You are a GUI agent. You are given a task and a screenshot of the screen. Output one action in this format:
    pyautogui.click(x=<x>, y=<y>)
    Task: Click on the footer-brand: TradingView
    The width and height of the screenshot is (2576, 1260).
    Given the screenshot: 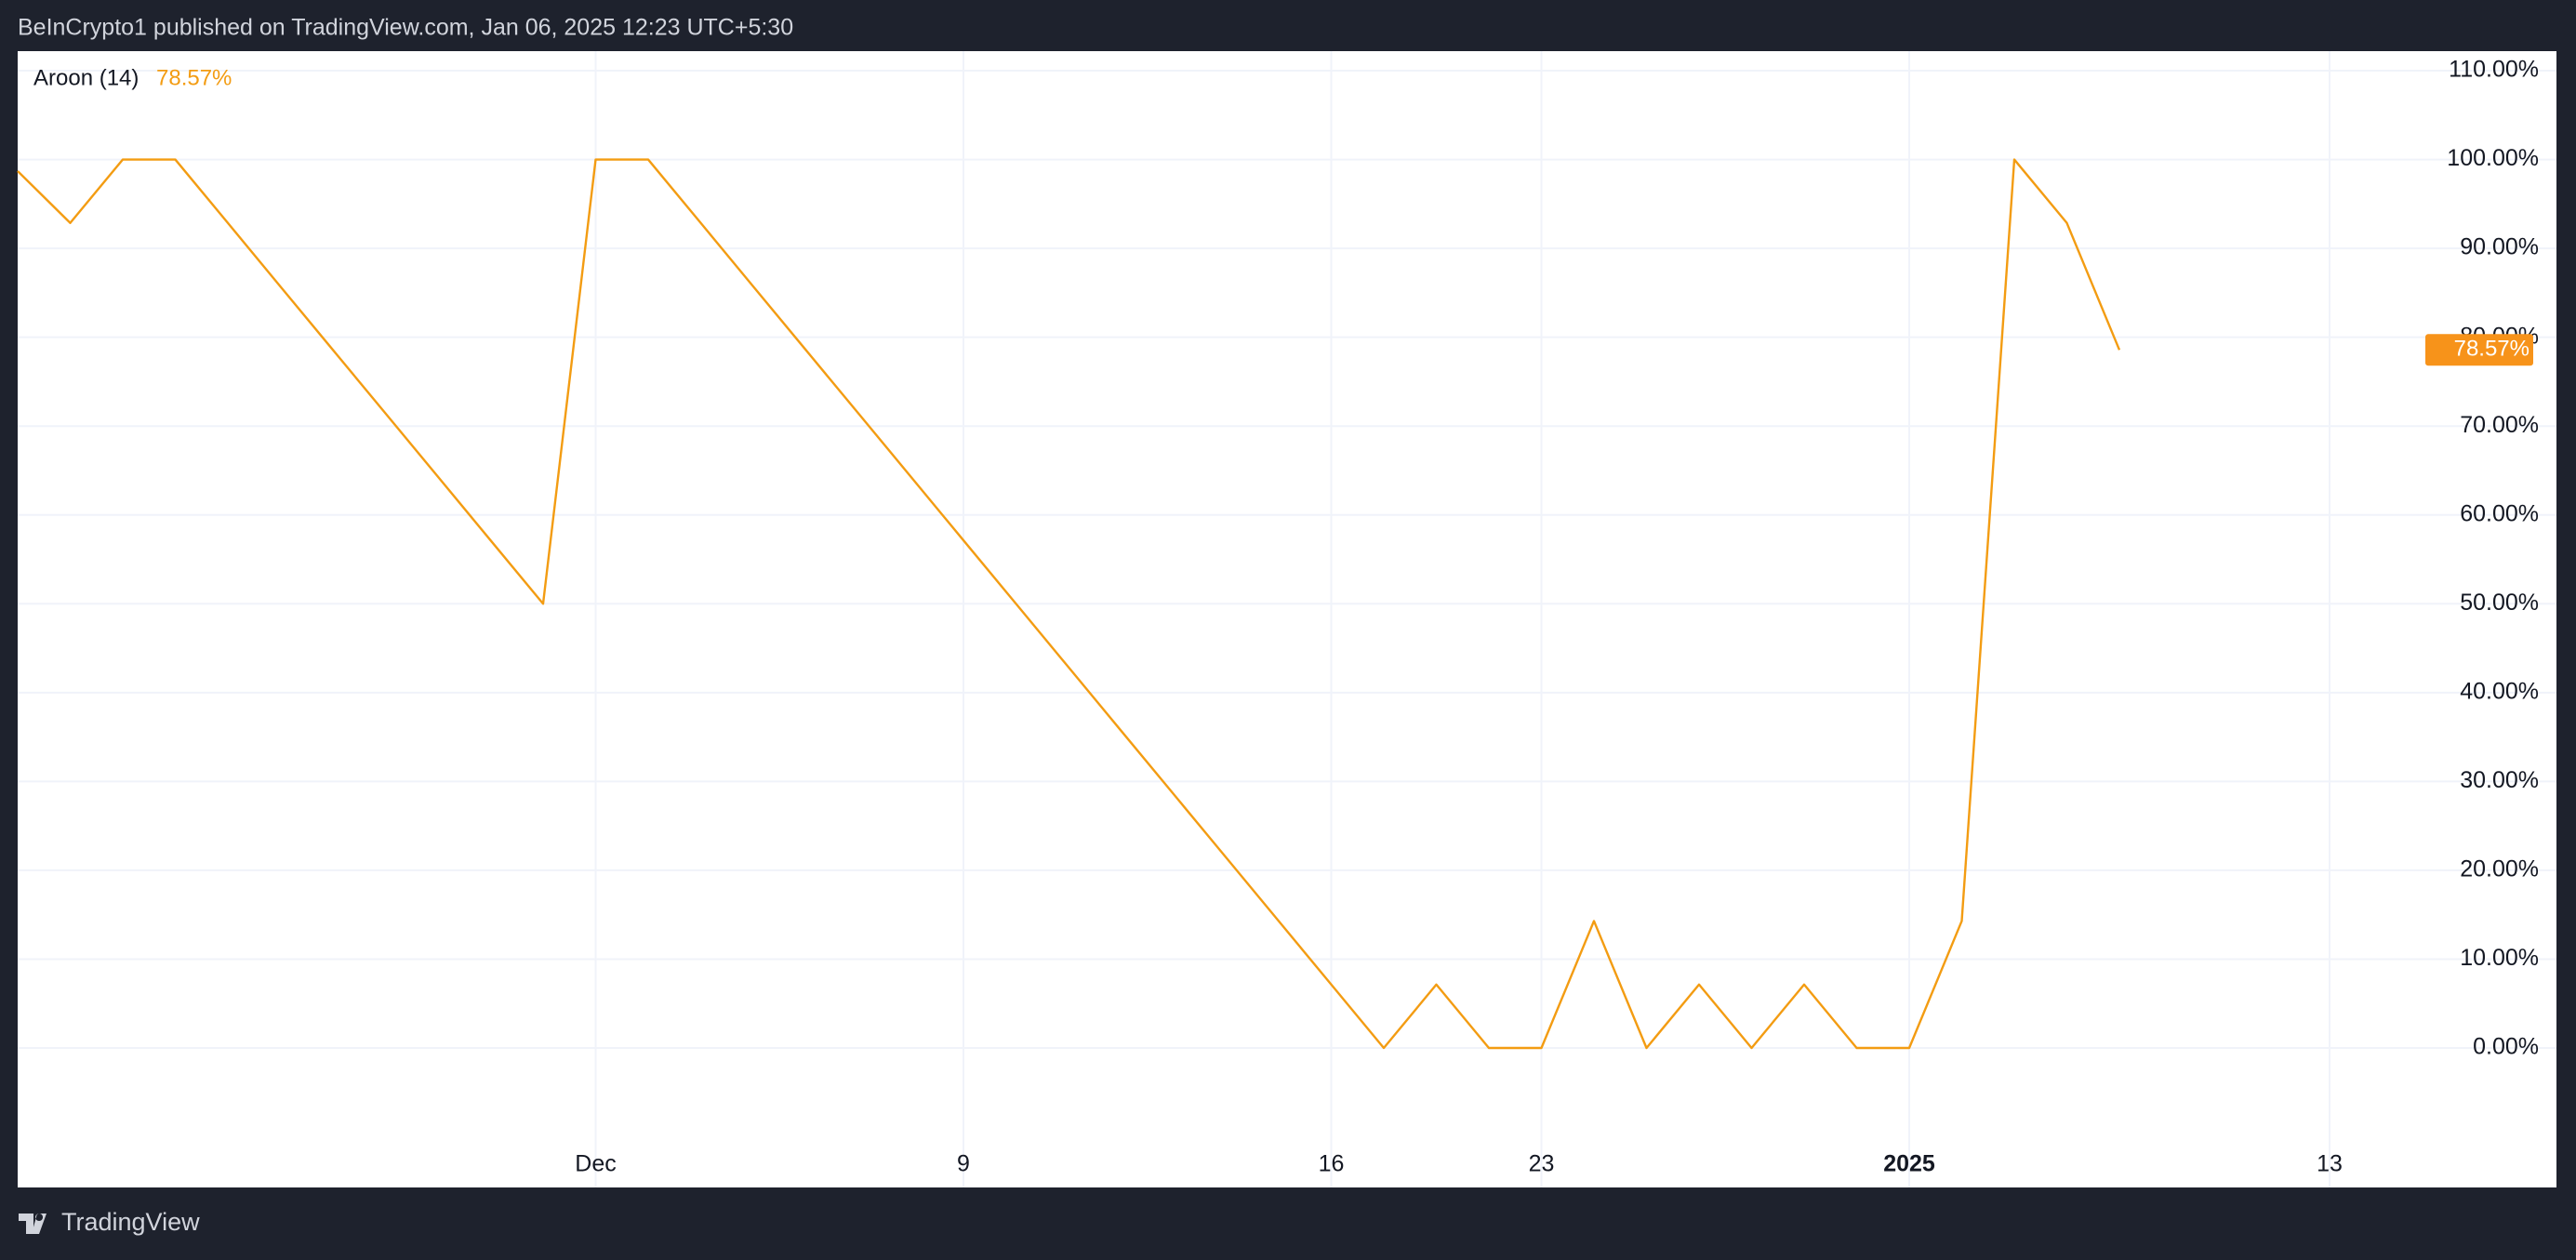 What is the action you would take?
    pyautogui.click(x=130, y=1222)
    